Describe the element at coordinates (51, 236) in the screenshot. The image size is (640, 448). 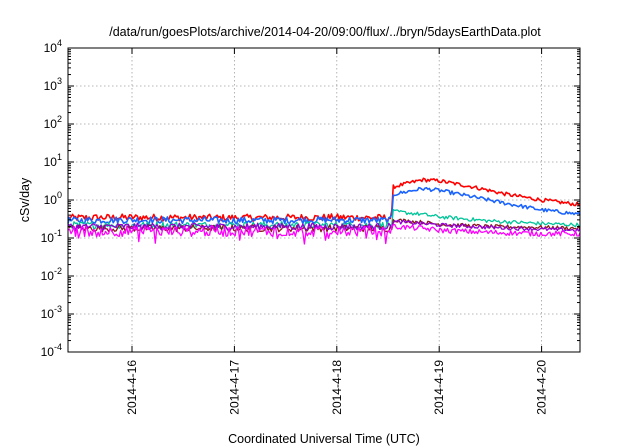
I see `y-tick-label: 10⁻¹` at that location.